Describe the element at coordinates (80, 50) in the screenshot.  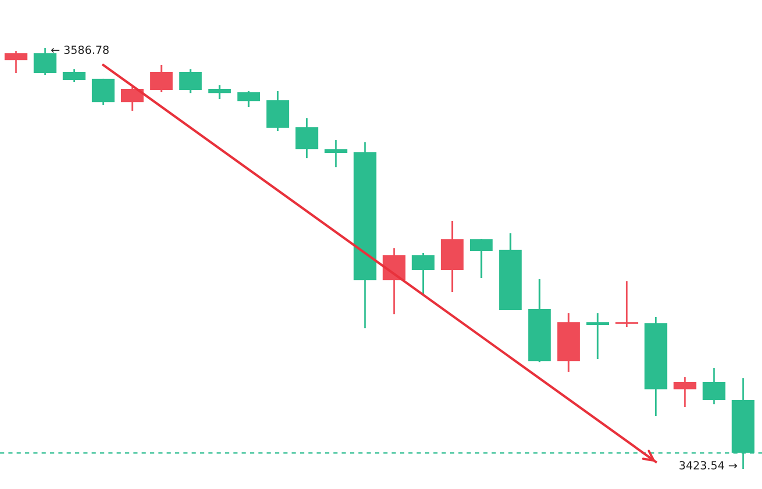
I see `annotation: ← 3586.78` at that location.